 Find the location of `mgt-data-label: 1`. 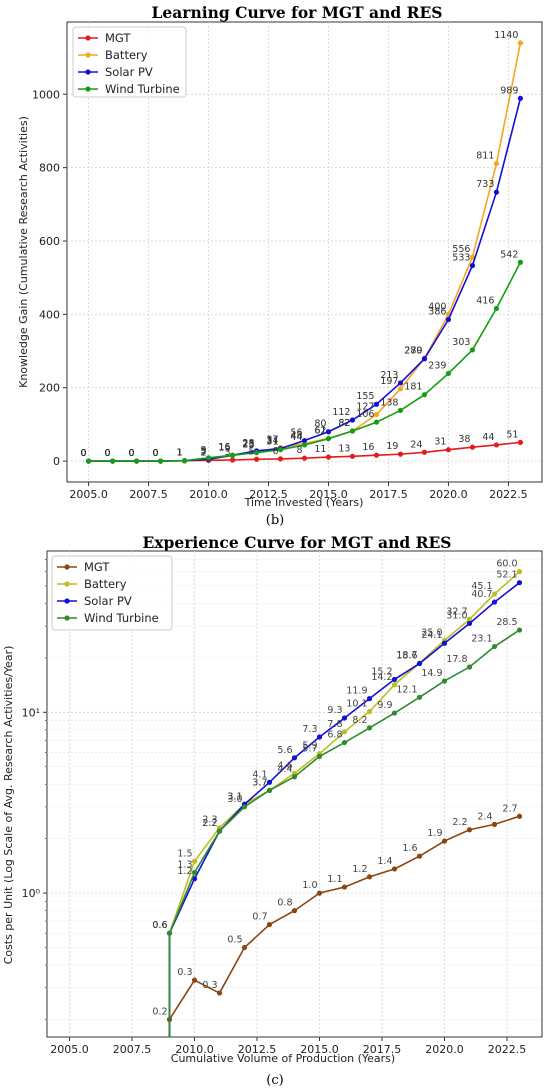

mgt-data-label: 1 is located at coordinates (180, 453).